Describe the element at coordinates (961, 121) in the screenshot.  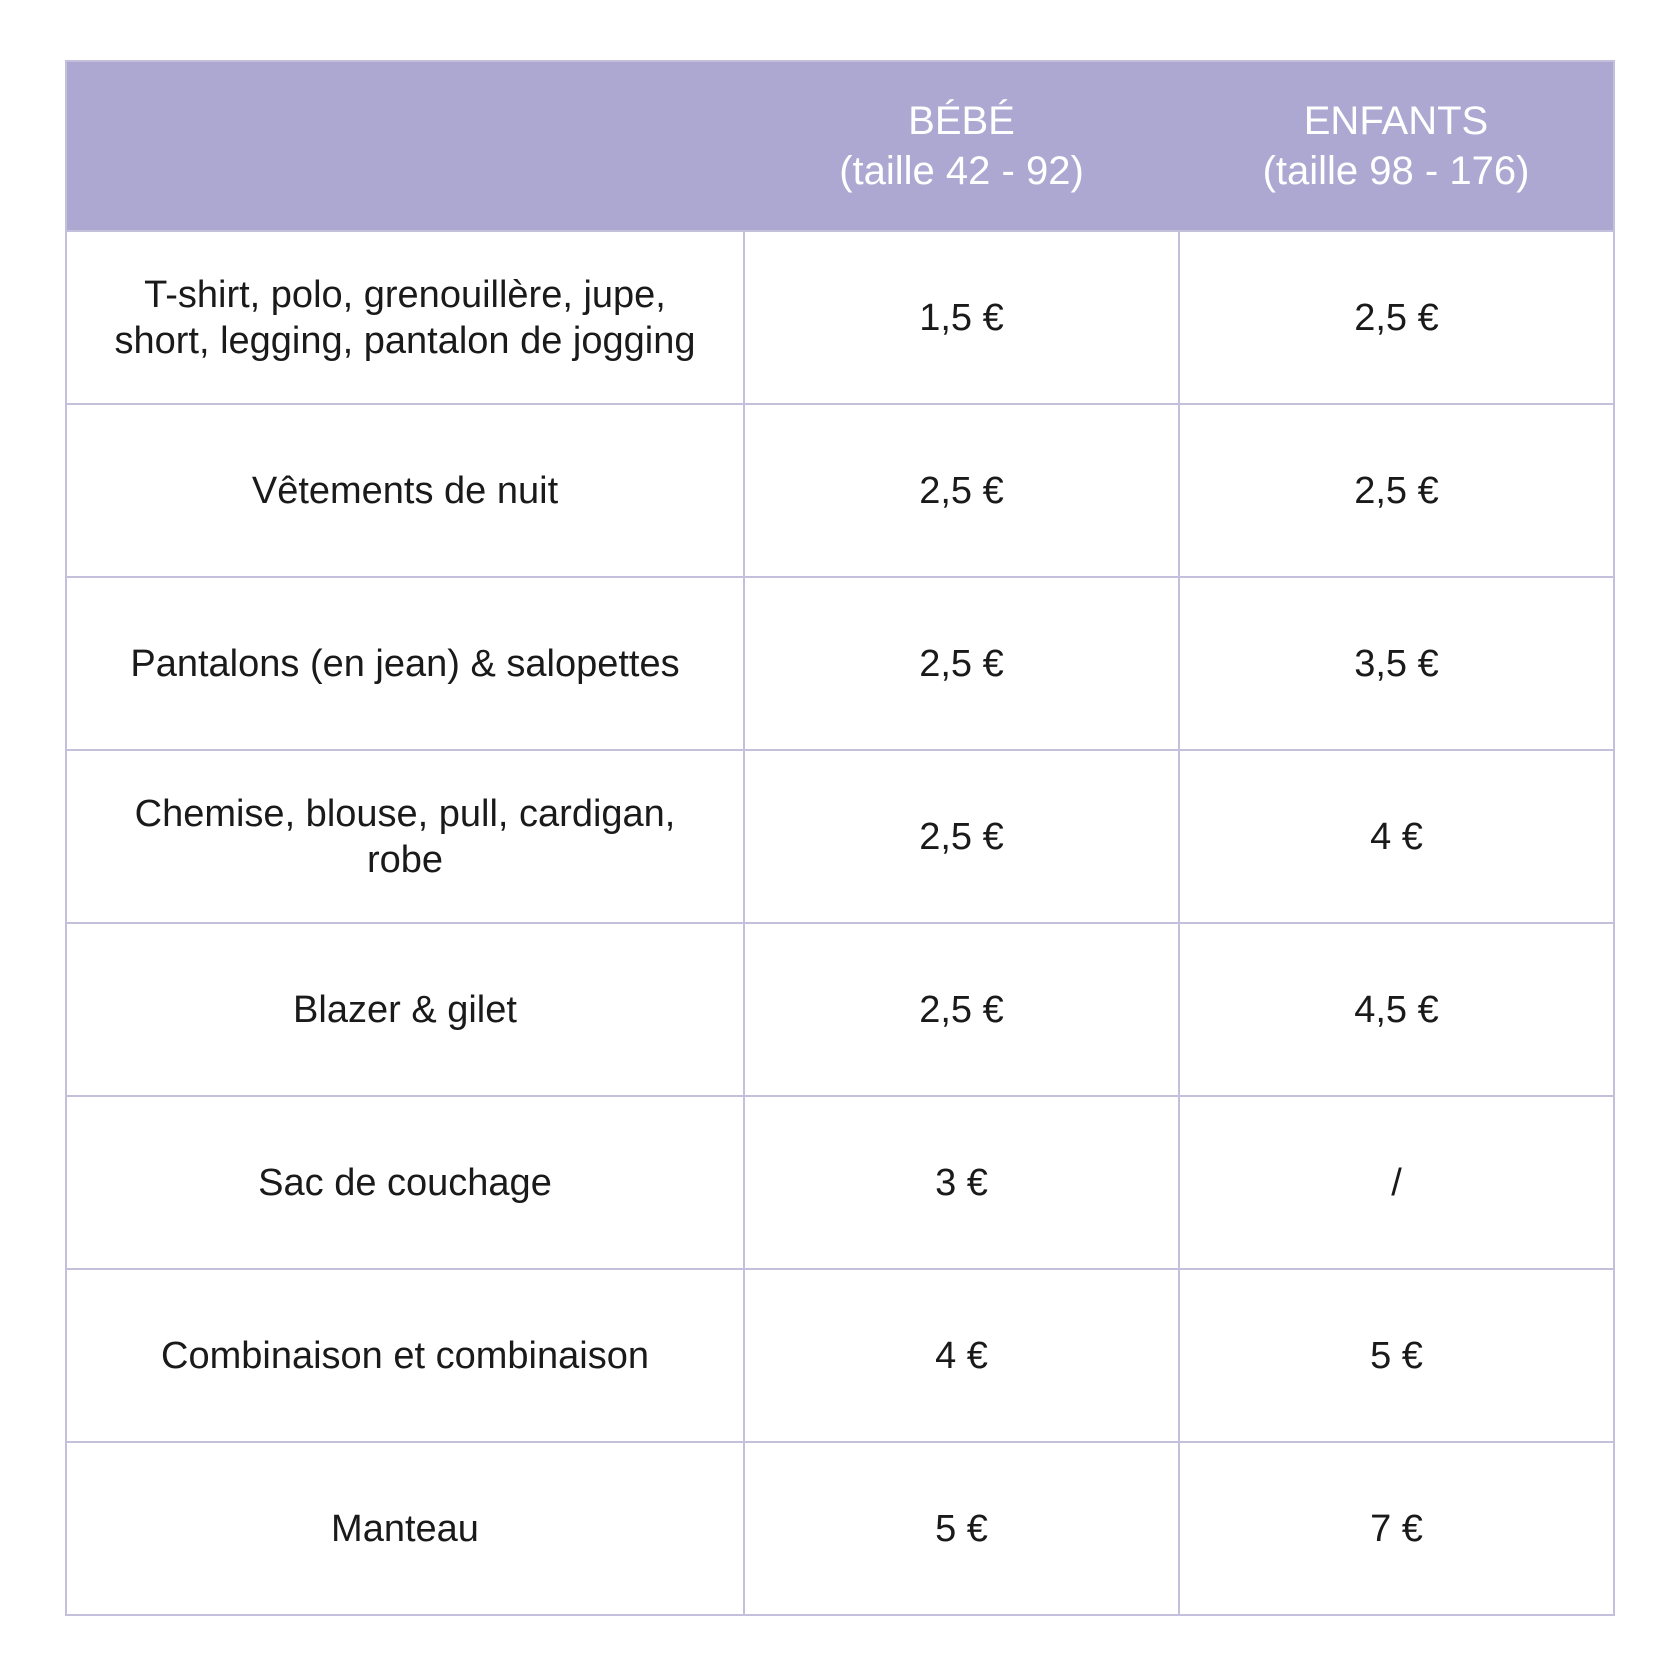
I see `header-bebe-title: BÉBÉ` at that location.